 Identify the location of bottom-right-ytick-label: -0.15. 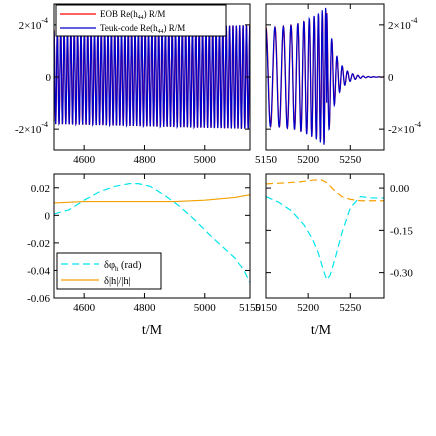
(401, 231).